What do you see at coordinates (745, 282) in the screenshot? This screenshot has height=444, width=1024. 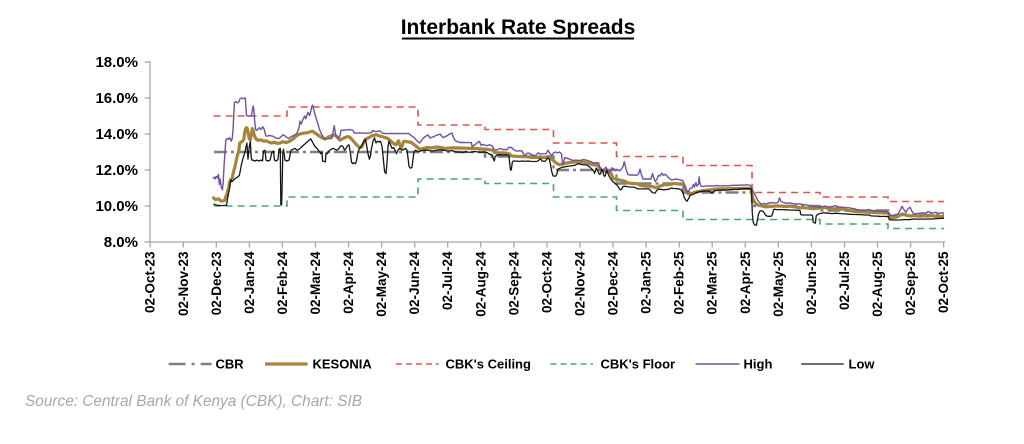 I see `svg-text: 02-Apr-25` at bounding box center [745, 282].